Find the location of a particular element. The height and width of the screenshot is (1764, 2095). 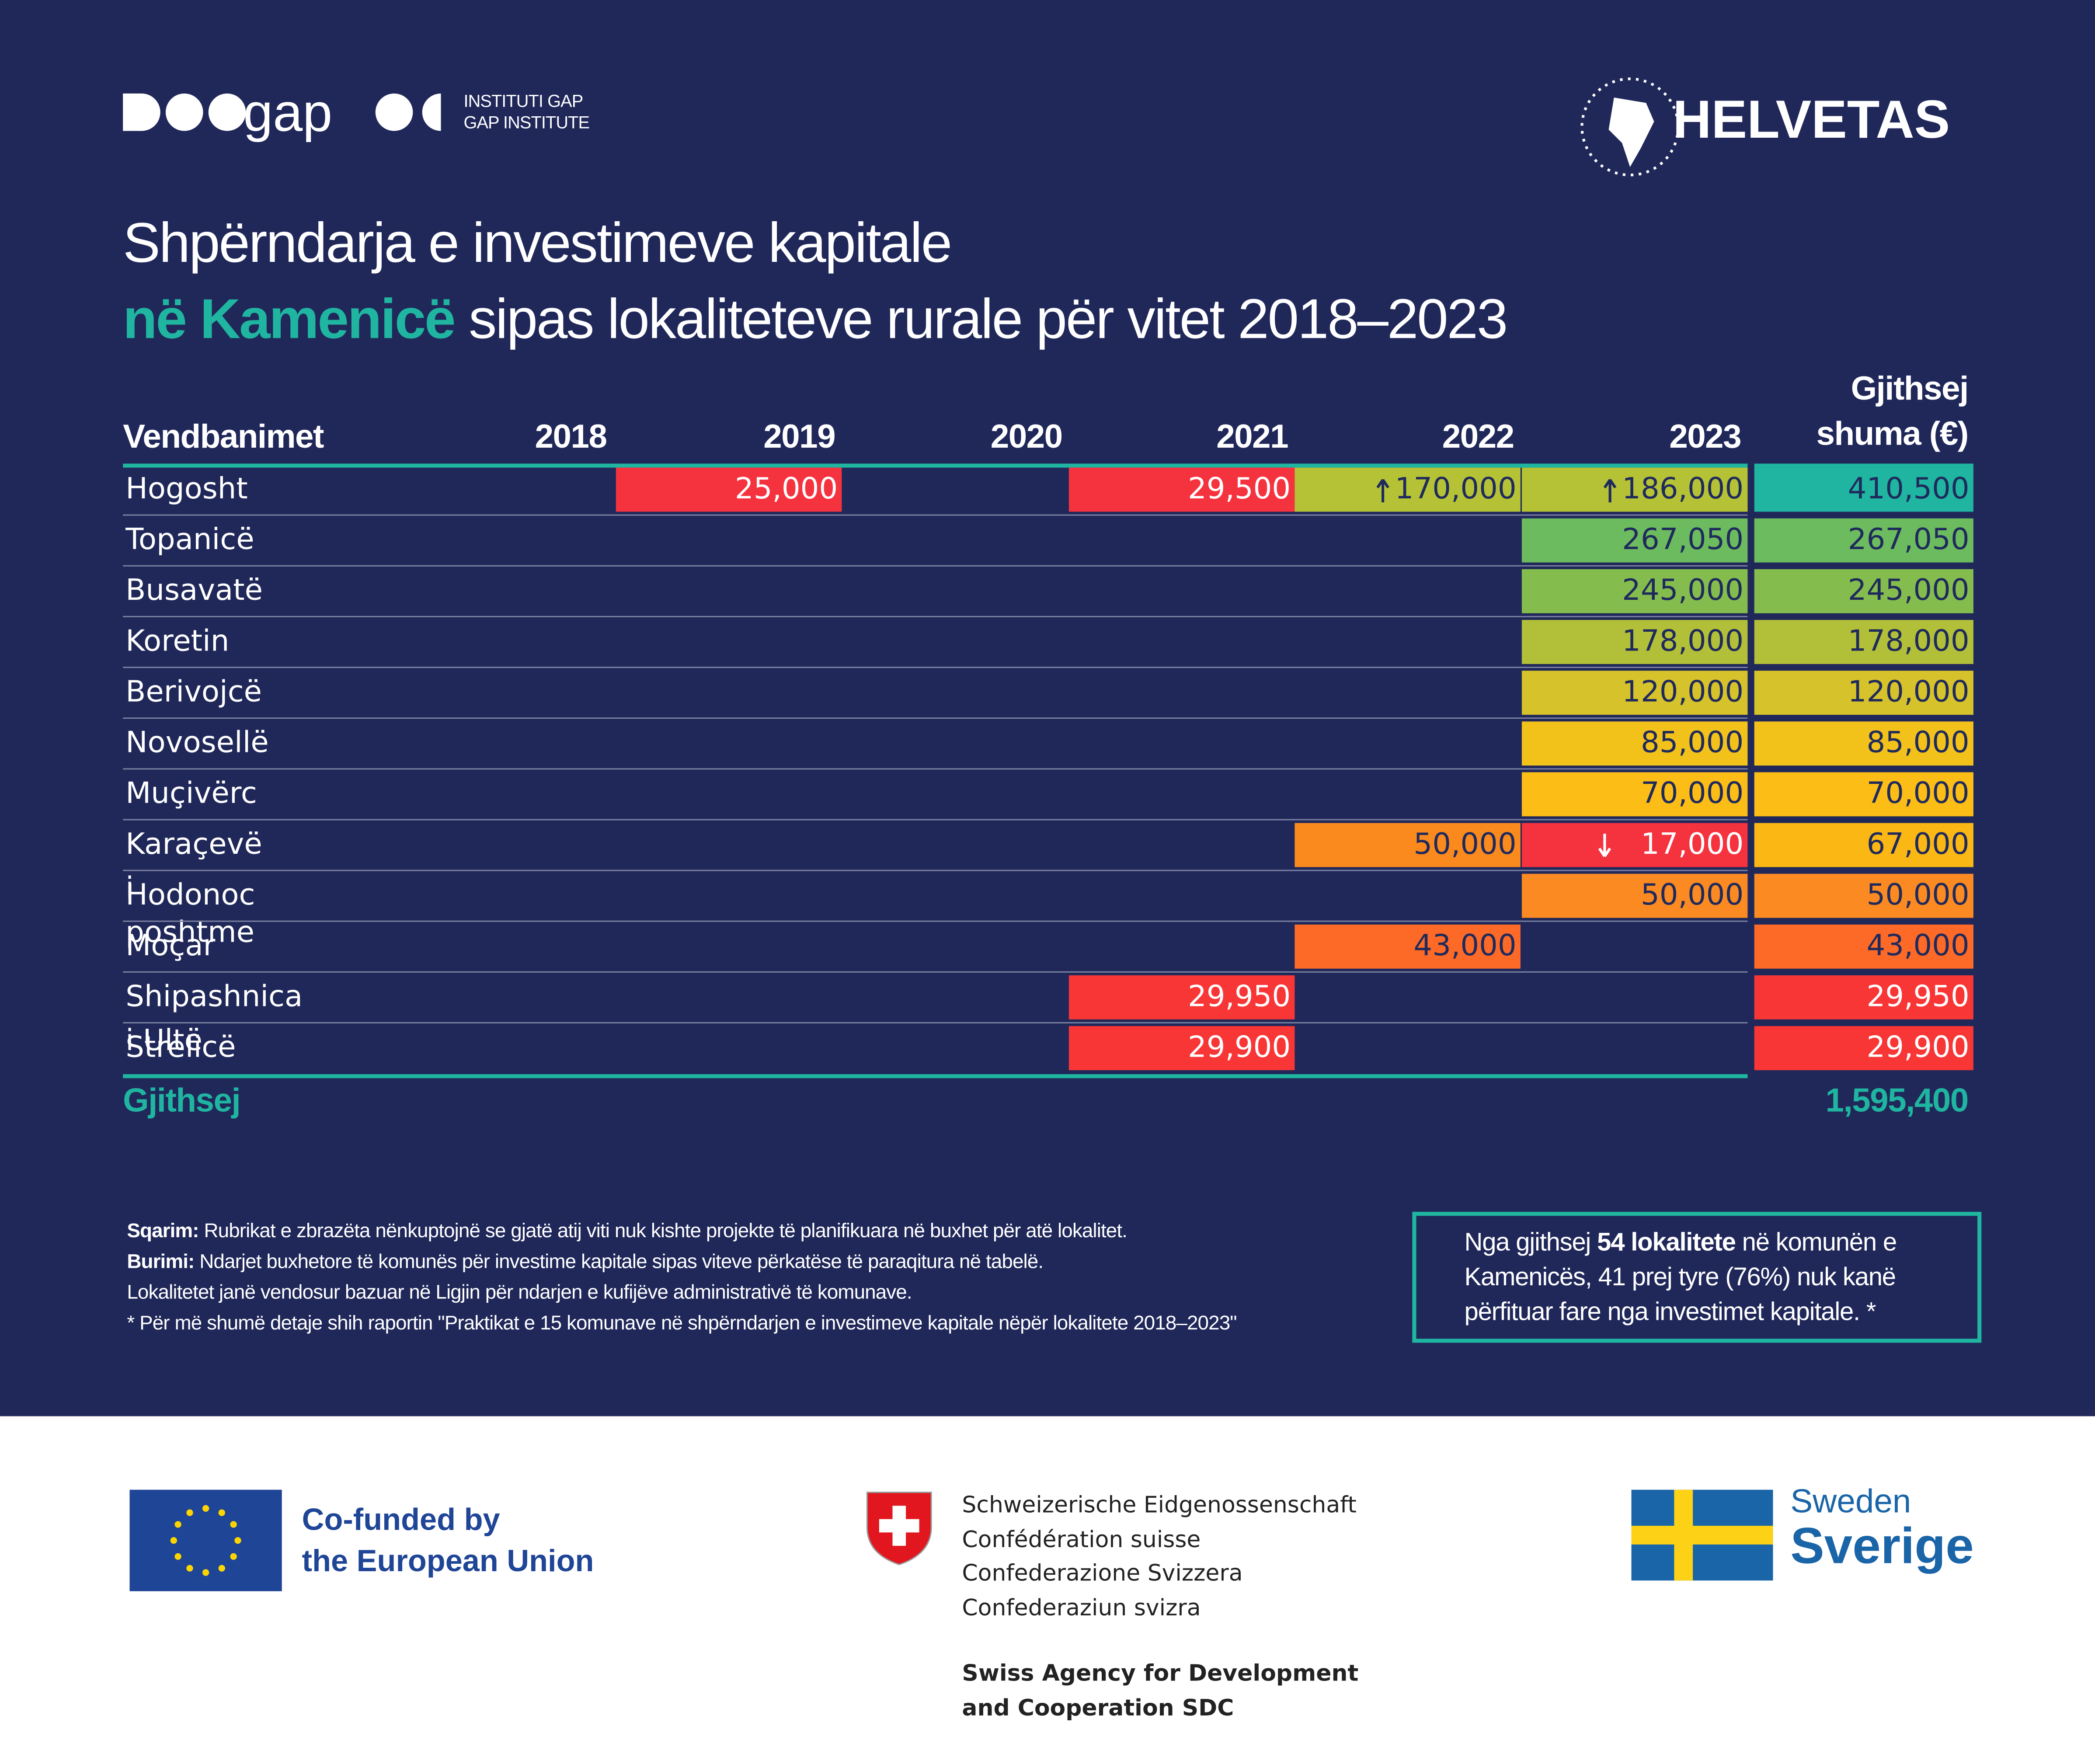

note-label: Burimi: is located at coordinates (161, 1261).